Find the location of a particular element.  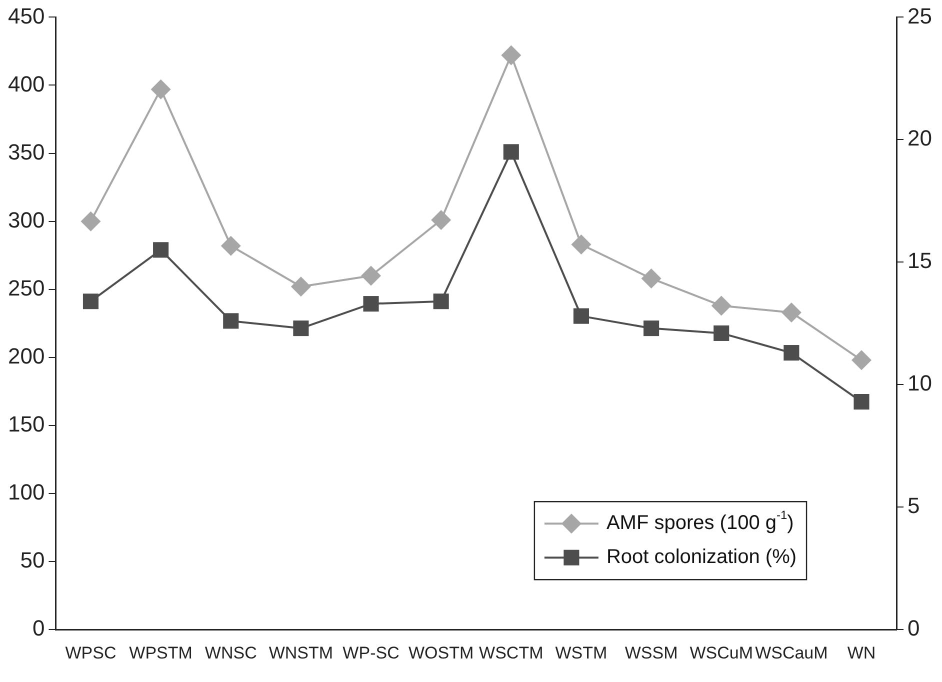

y-tick-label: 450 is located at coordinates (26, 15).